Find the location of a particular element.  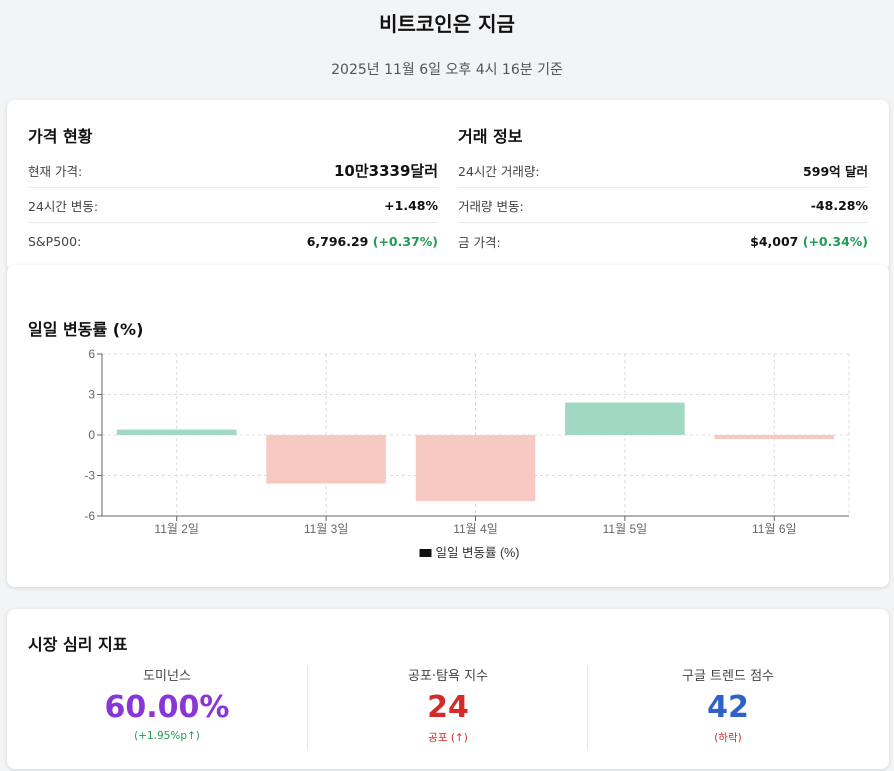

price-row-current: 현재 가격: 10만3339달러 is located at coordinates (233, 171).